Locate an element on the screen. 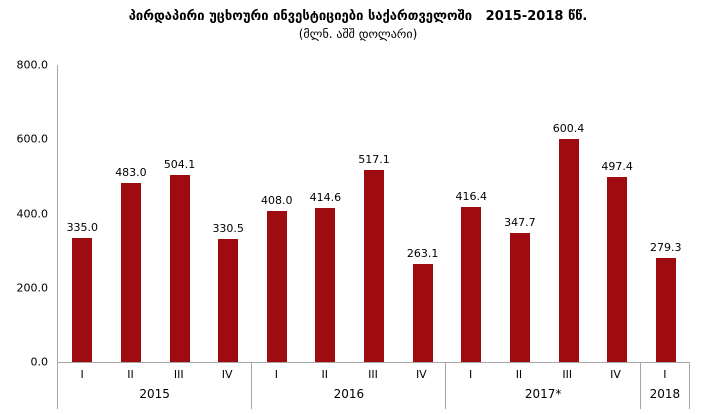 Image resolution: width=716 pixels, height=415 pixels. bar-value-label: 263.1 is located at coordinates (422, 254).